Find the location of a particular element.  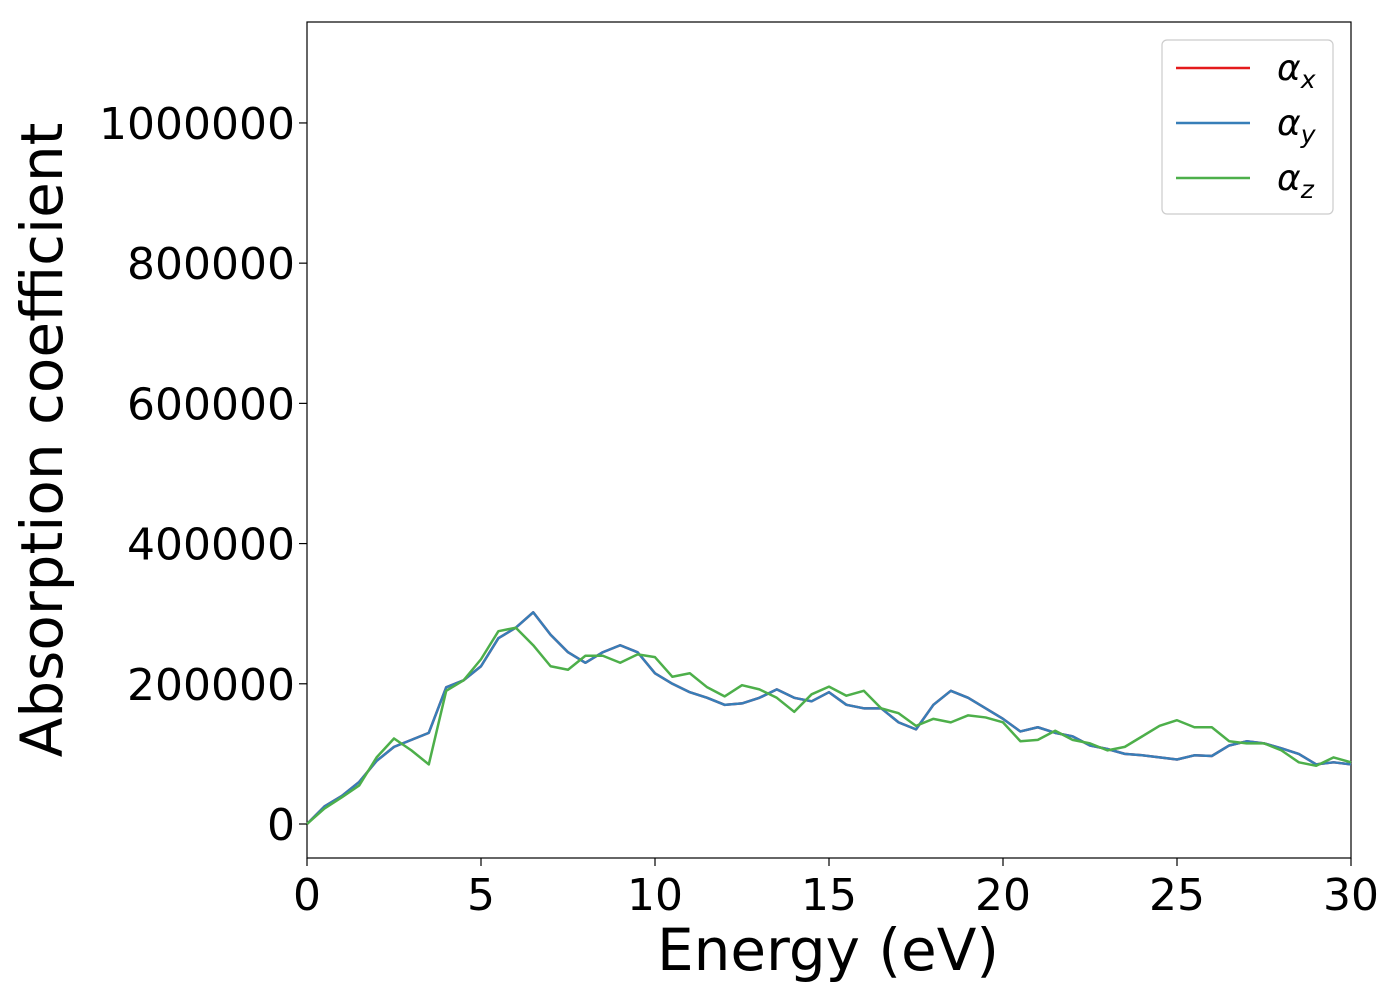

x-tick-label: 10 is located at coordinates (655, 895).